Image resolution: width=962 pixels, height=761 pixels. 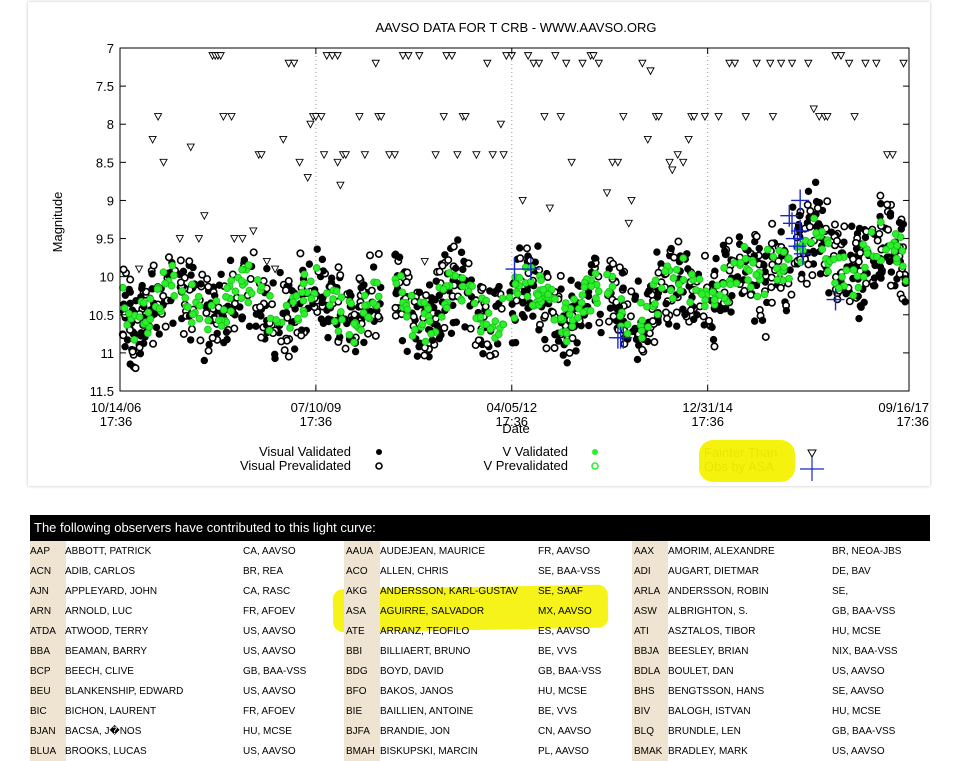 What do you see at coordinates (40, 671) in the screenshot?
I see `observer-code: BCP` at bounding box center [40, 671].